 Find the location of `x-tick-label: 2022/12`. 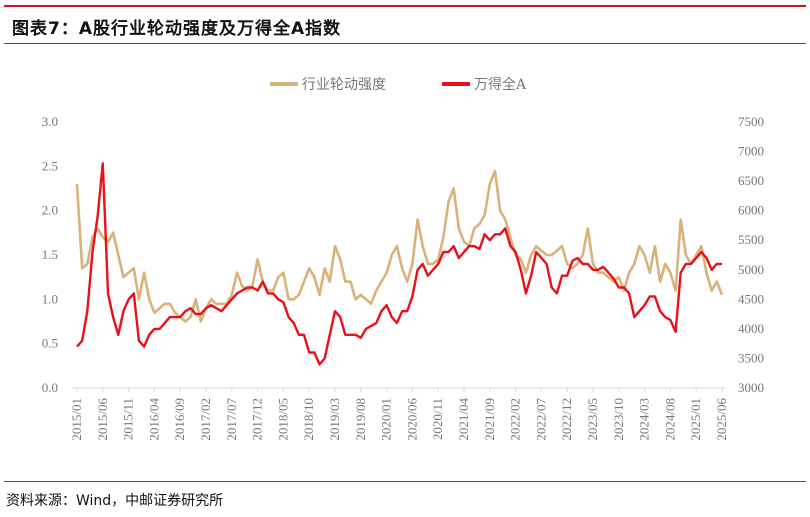

x-tick-label: 2022/12 is located at coordinates (566, 419).